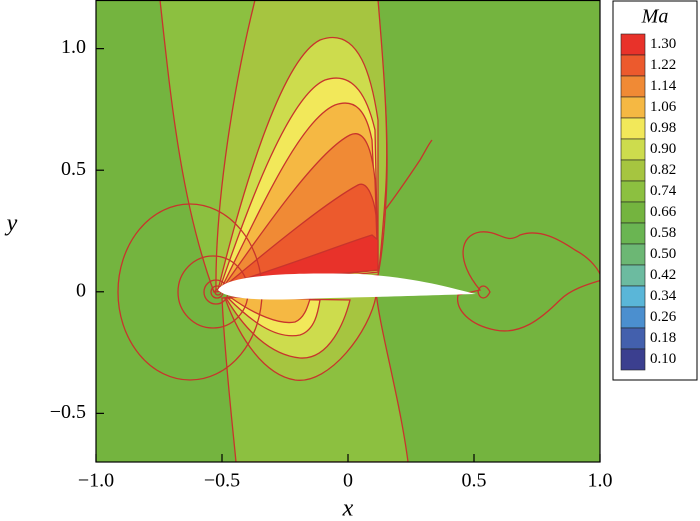  I want to click on colorbar-label: 0.90, so click(663, 149).